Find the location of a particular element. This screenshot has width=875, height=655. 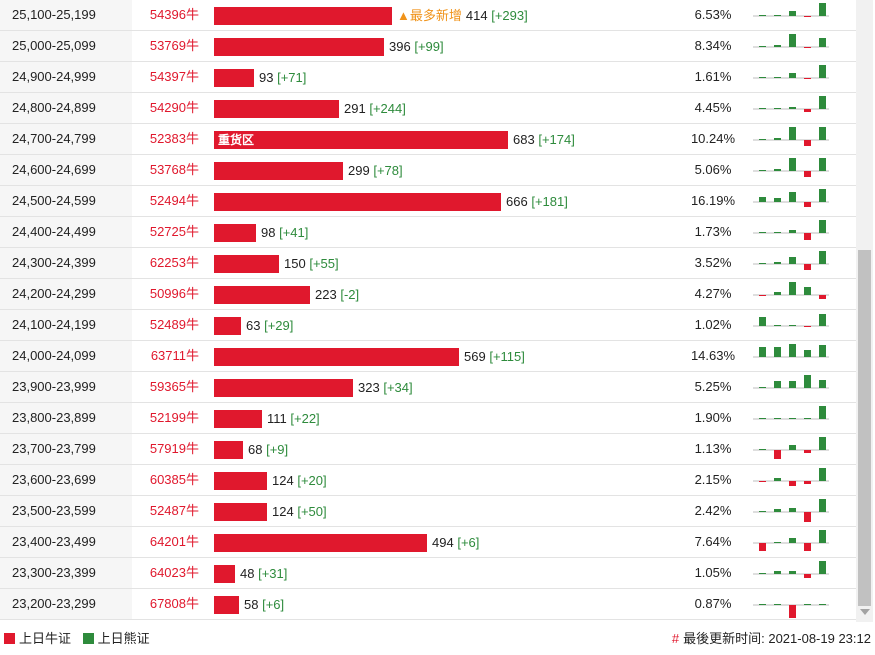

volume-delta: [+20] is located at coordinates (312, 480).